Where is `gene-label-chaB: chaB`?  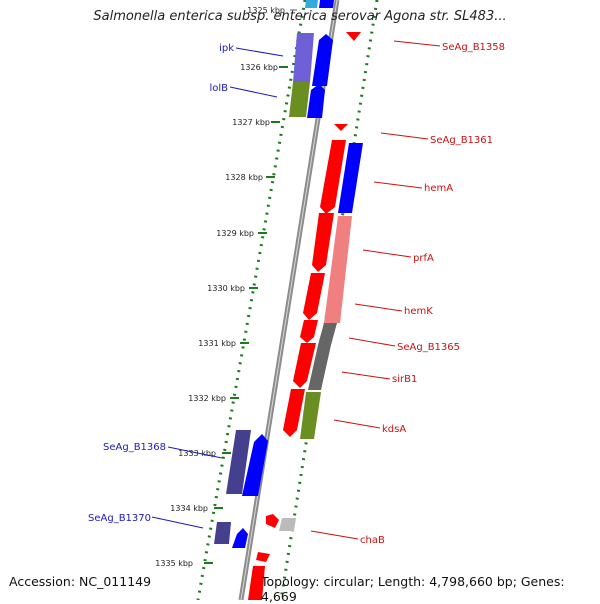
gene-label-chaB: chaB is located at coordinates (372, 540).